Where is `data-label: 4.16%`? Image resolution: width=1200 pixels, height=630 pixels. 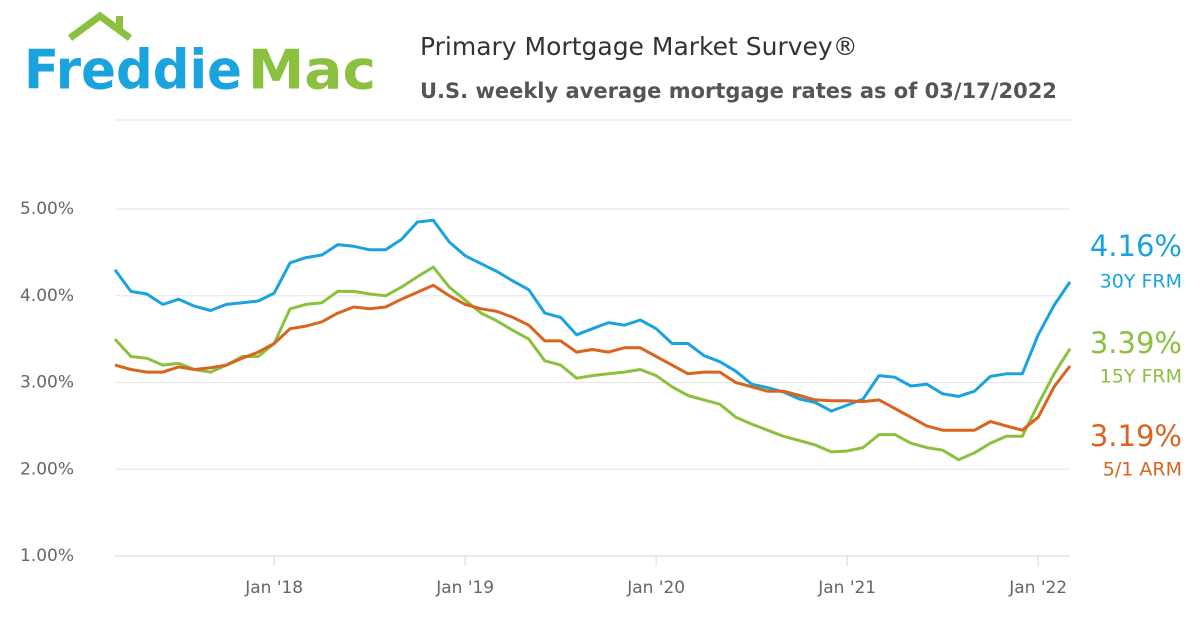 data-label: 4.16% is located at coordinates (1136, 246).